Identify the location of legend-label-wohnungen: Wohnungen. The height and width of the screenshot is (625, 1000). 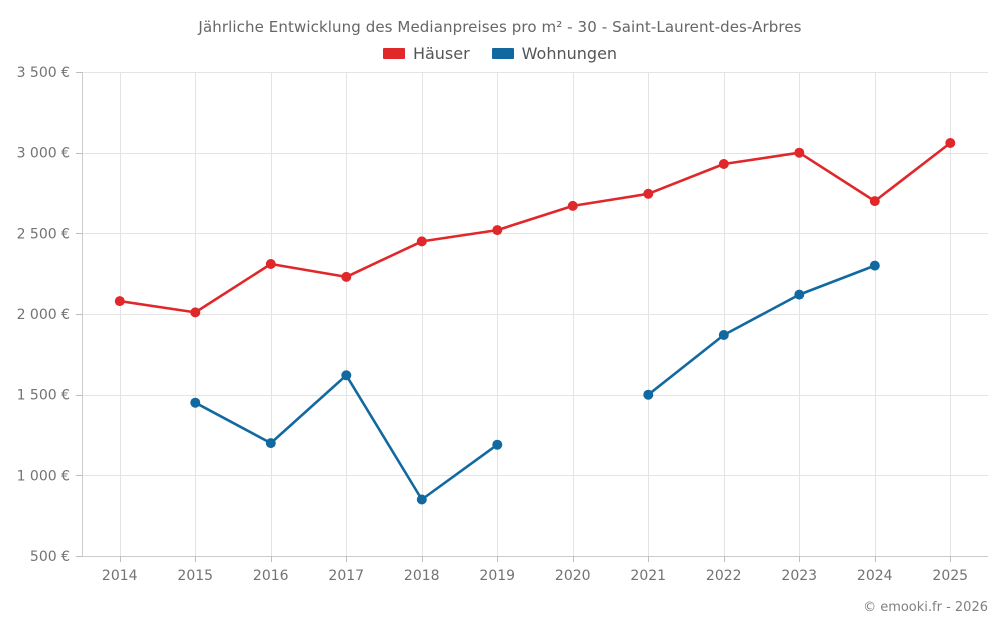
(569, 53).